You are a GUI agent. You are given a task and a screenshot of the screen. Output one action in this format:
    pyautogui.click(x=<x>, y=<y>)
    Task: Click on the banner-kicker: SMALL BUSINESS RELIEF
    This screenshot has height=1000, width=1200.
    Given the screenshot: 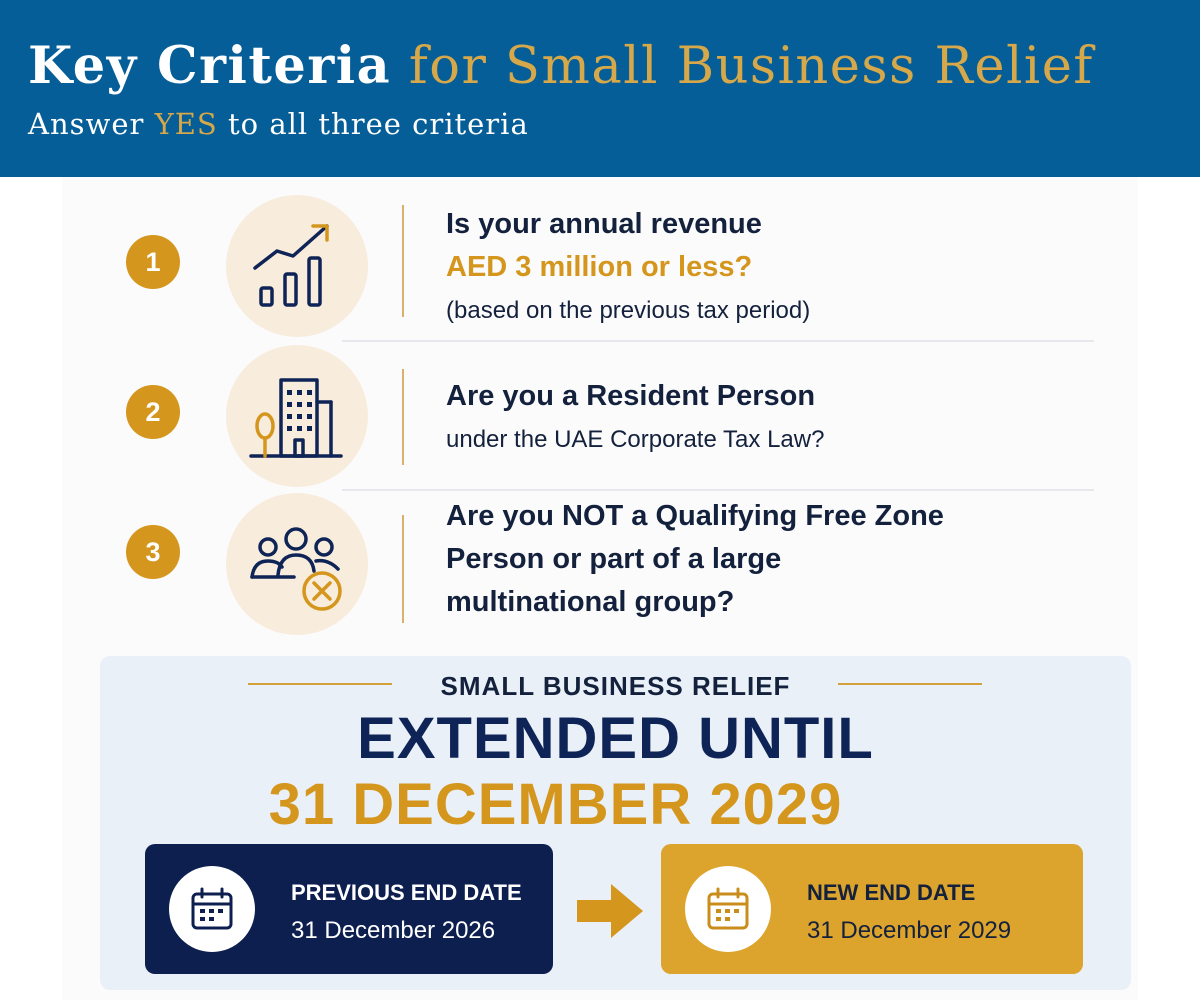 What is the action you would take?
    pyautogui.click(x=615, y=686)
    